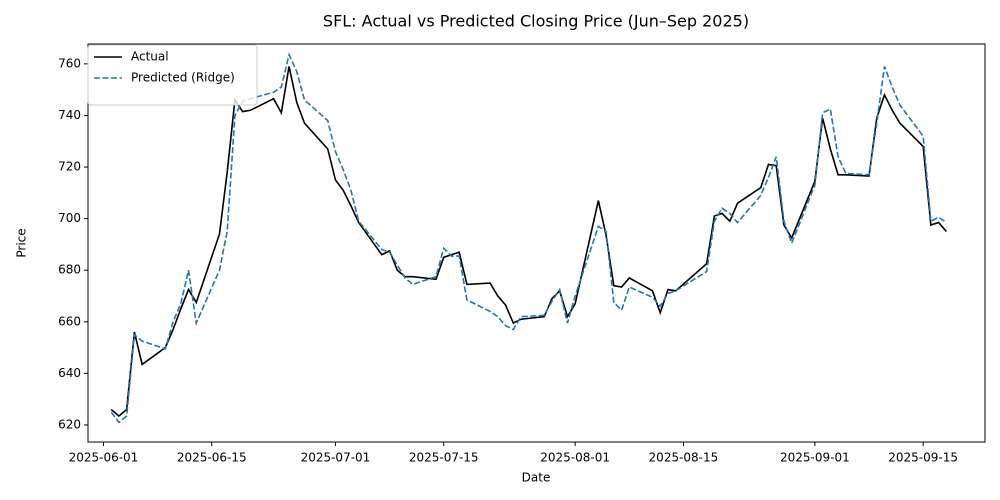 Image resolution: width=1000 pixels, height=500 pixels. I want to click on legend-label: Actual, so click(150, 57).